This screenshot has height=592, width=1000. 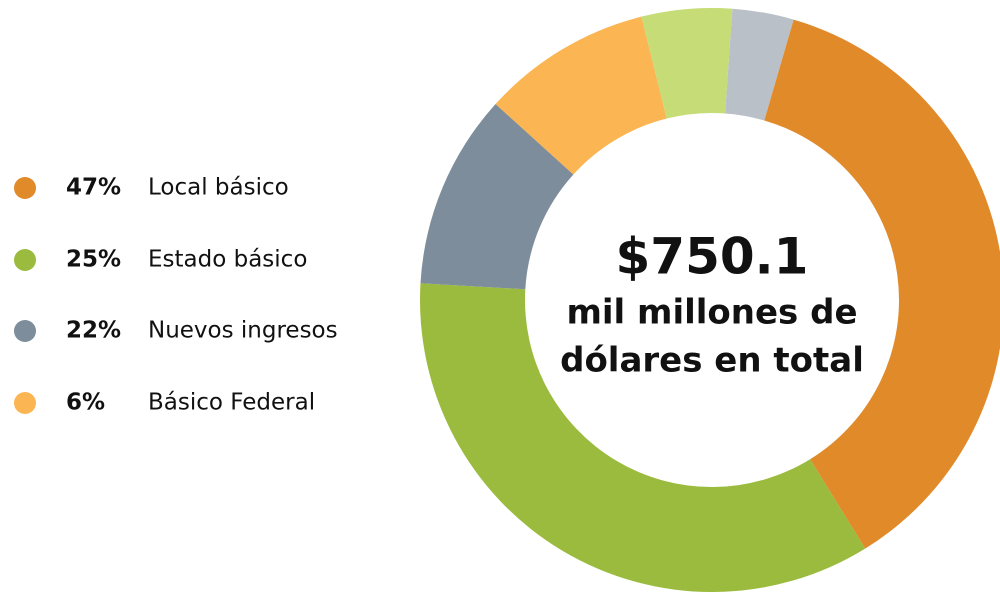 I want to click on center-total: $750.1, so click(x=712, y=257).